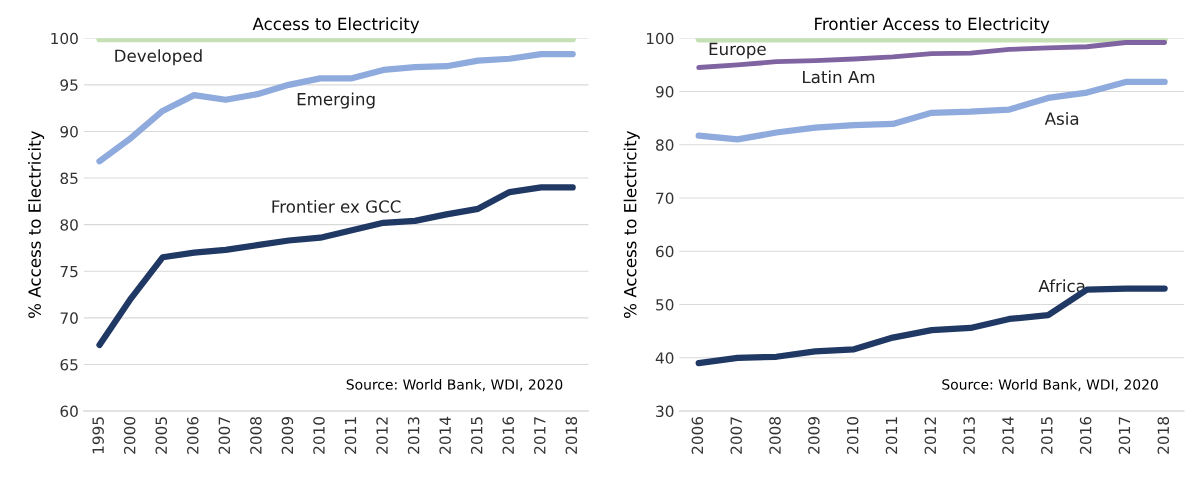 The height and width of the screenshot is (478, 1196). What do you see at coordinates (1061, 286) in the screenshot?
I see `series-label: Africa` at bounding box center [1061, 286].